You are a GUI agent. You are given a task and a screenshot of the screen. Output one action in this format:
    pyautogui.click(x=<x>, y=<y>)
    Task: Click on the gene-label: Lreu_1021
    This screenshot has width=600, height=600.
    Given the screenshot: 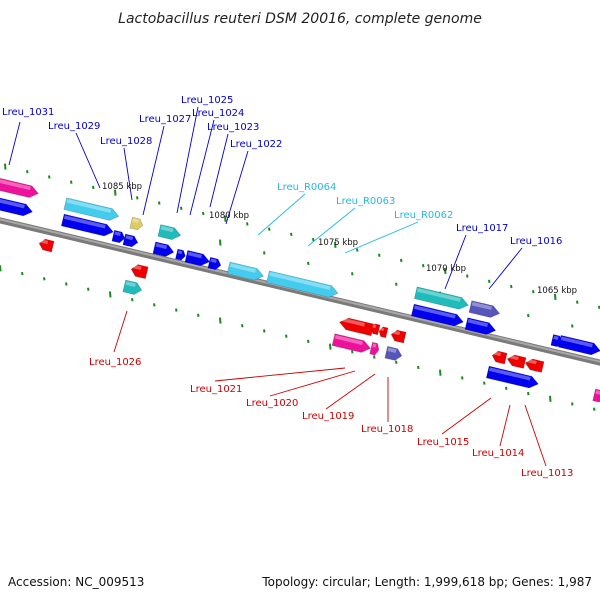 What is the action you would take?
    pyautogui.click(x=216, y=389)
    